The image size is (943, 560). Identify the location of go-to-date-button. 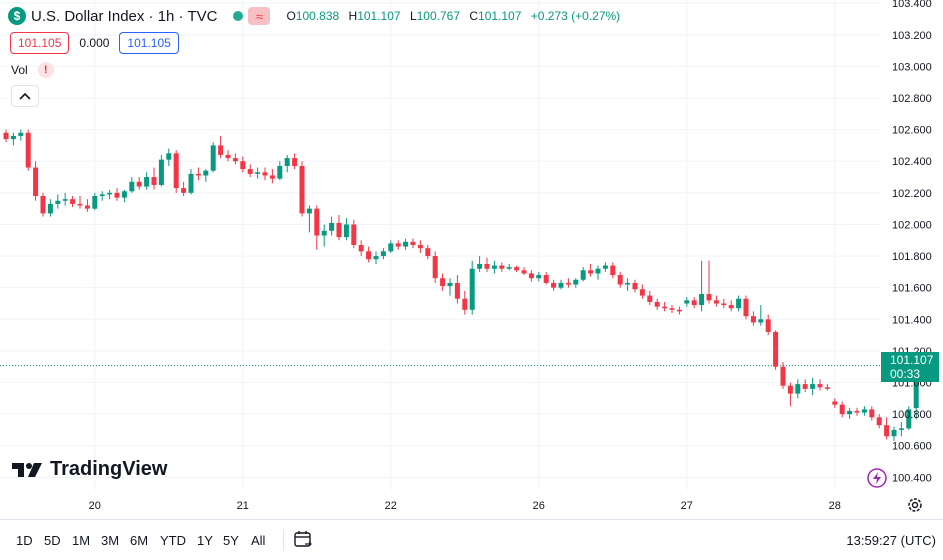
(303, 541).